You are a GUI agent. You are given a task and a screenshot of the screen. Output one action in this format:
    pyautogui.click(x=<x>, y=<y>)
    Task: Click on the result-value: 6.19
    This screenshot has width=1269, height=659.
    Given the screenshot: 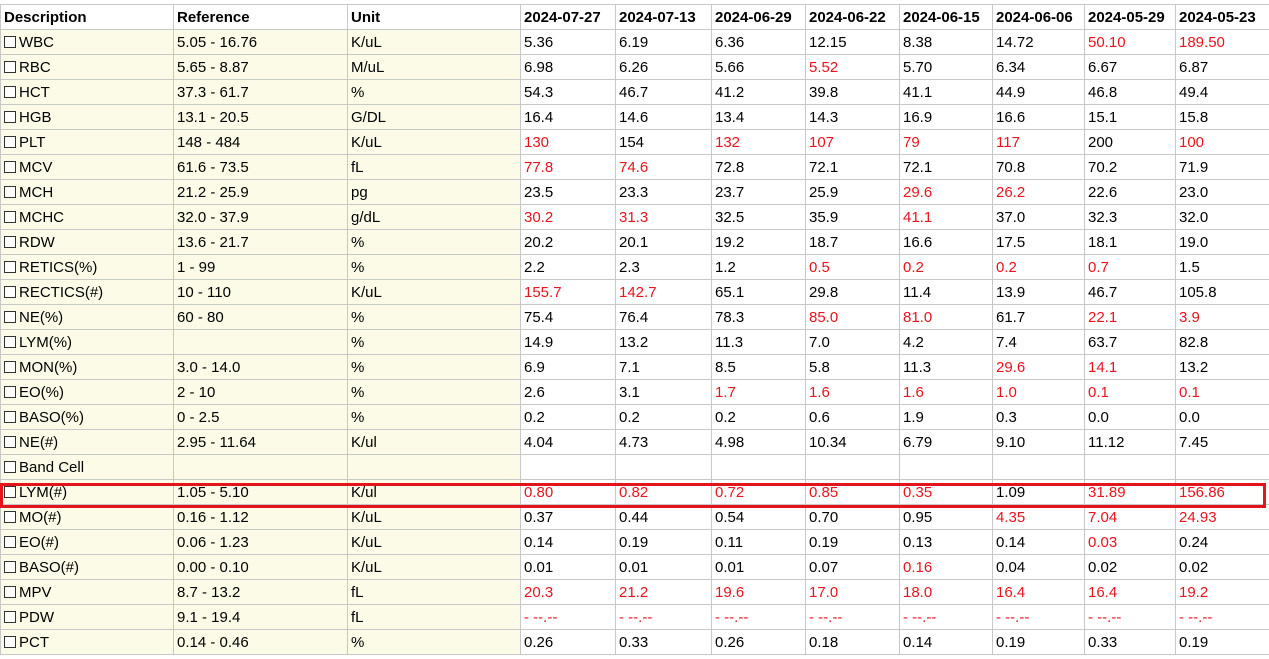 What is the action you would take?
    pyautogui.click(x=663, y=42)
    